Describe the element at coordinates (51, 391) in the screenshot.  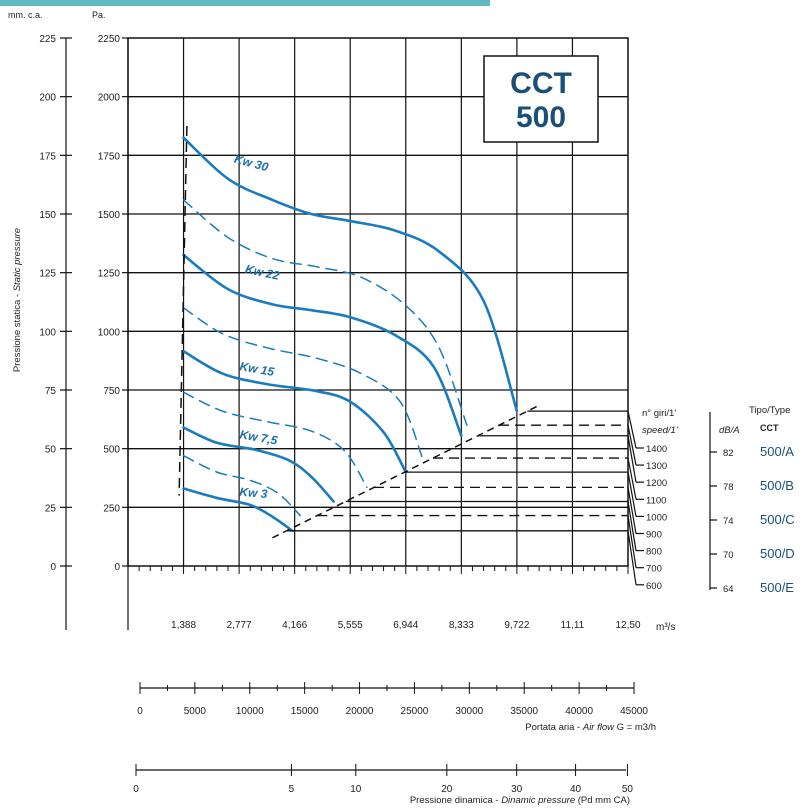
I see `y-tick-label-mmca: 75` at that location.